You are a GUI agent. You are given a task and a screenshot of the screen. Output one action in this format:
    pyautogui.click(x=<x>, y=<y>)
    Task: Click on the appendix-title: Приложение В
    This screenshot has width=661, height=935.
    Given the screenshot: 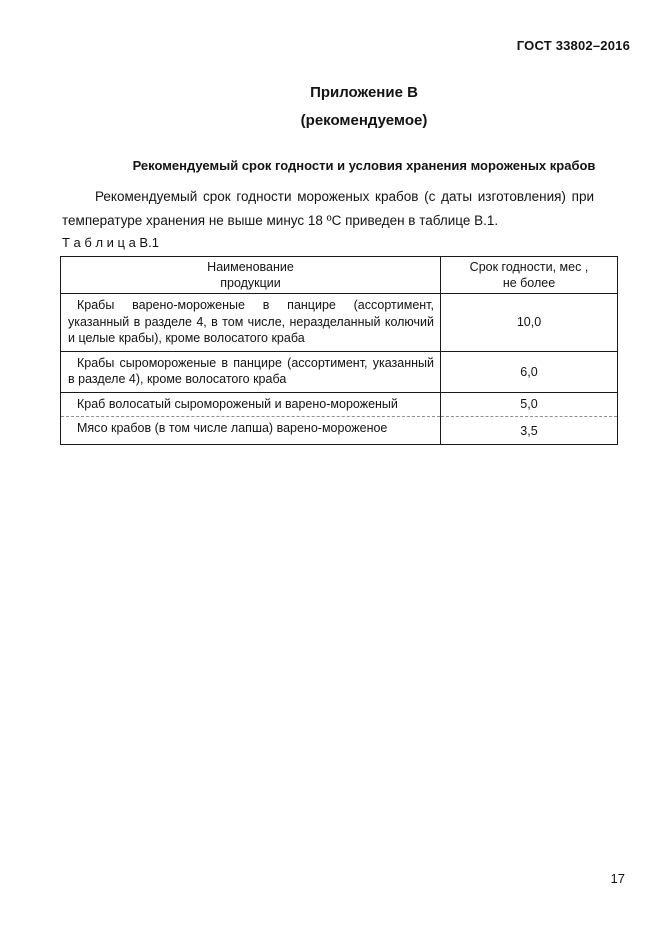 What is the action you would take?
    pyautogui.click(x=364, y=92)
    